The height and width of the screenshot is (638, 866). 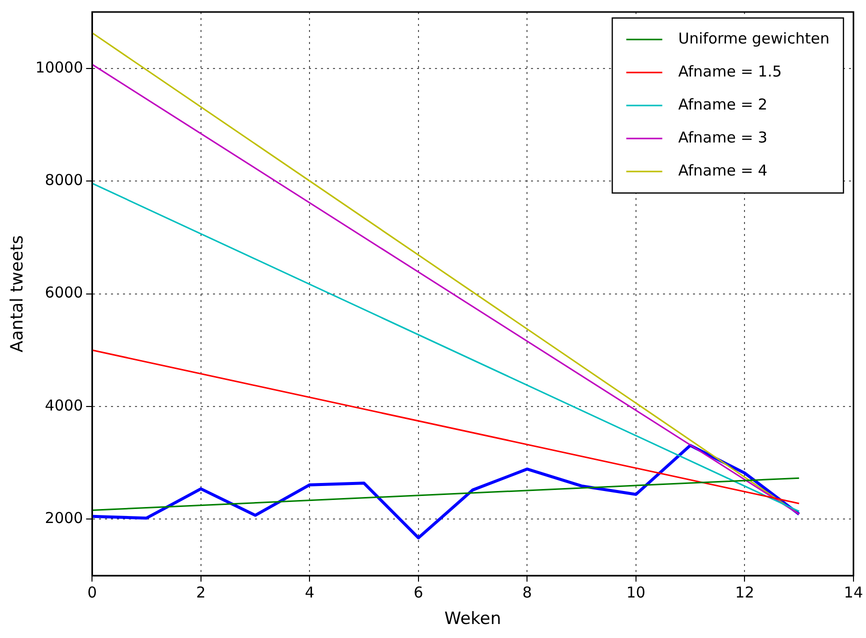 I want to click on y-tick-label: 10000, so click(x=59, y=67).